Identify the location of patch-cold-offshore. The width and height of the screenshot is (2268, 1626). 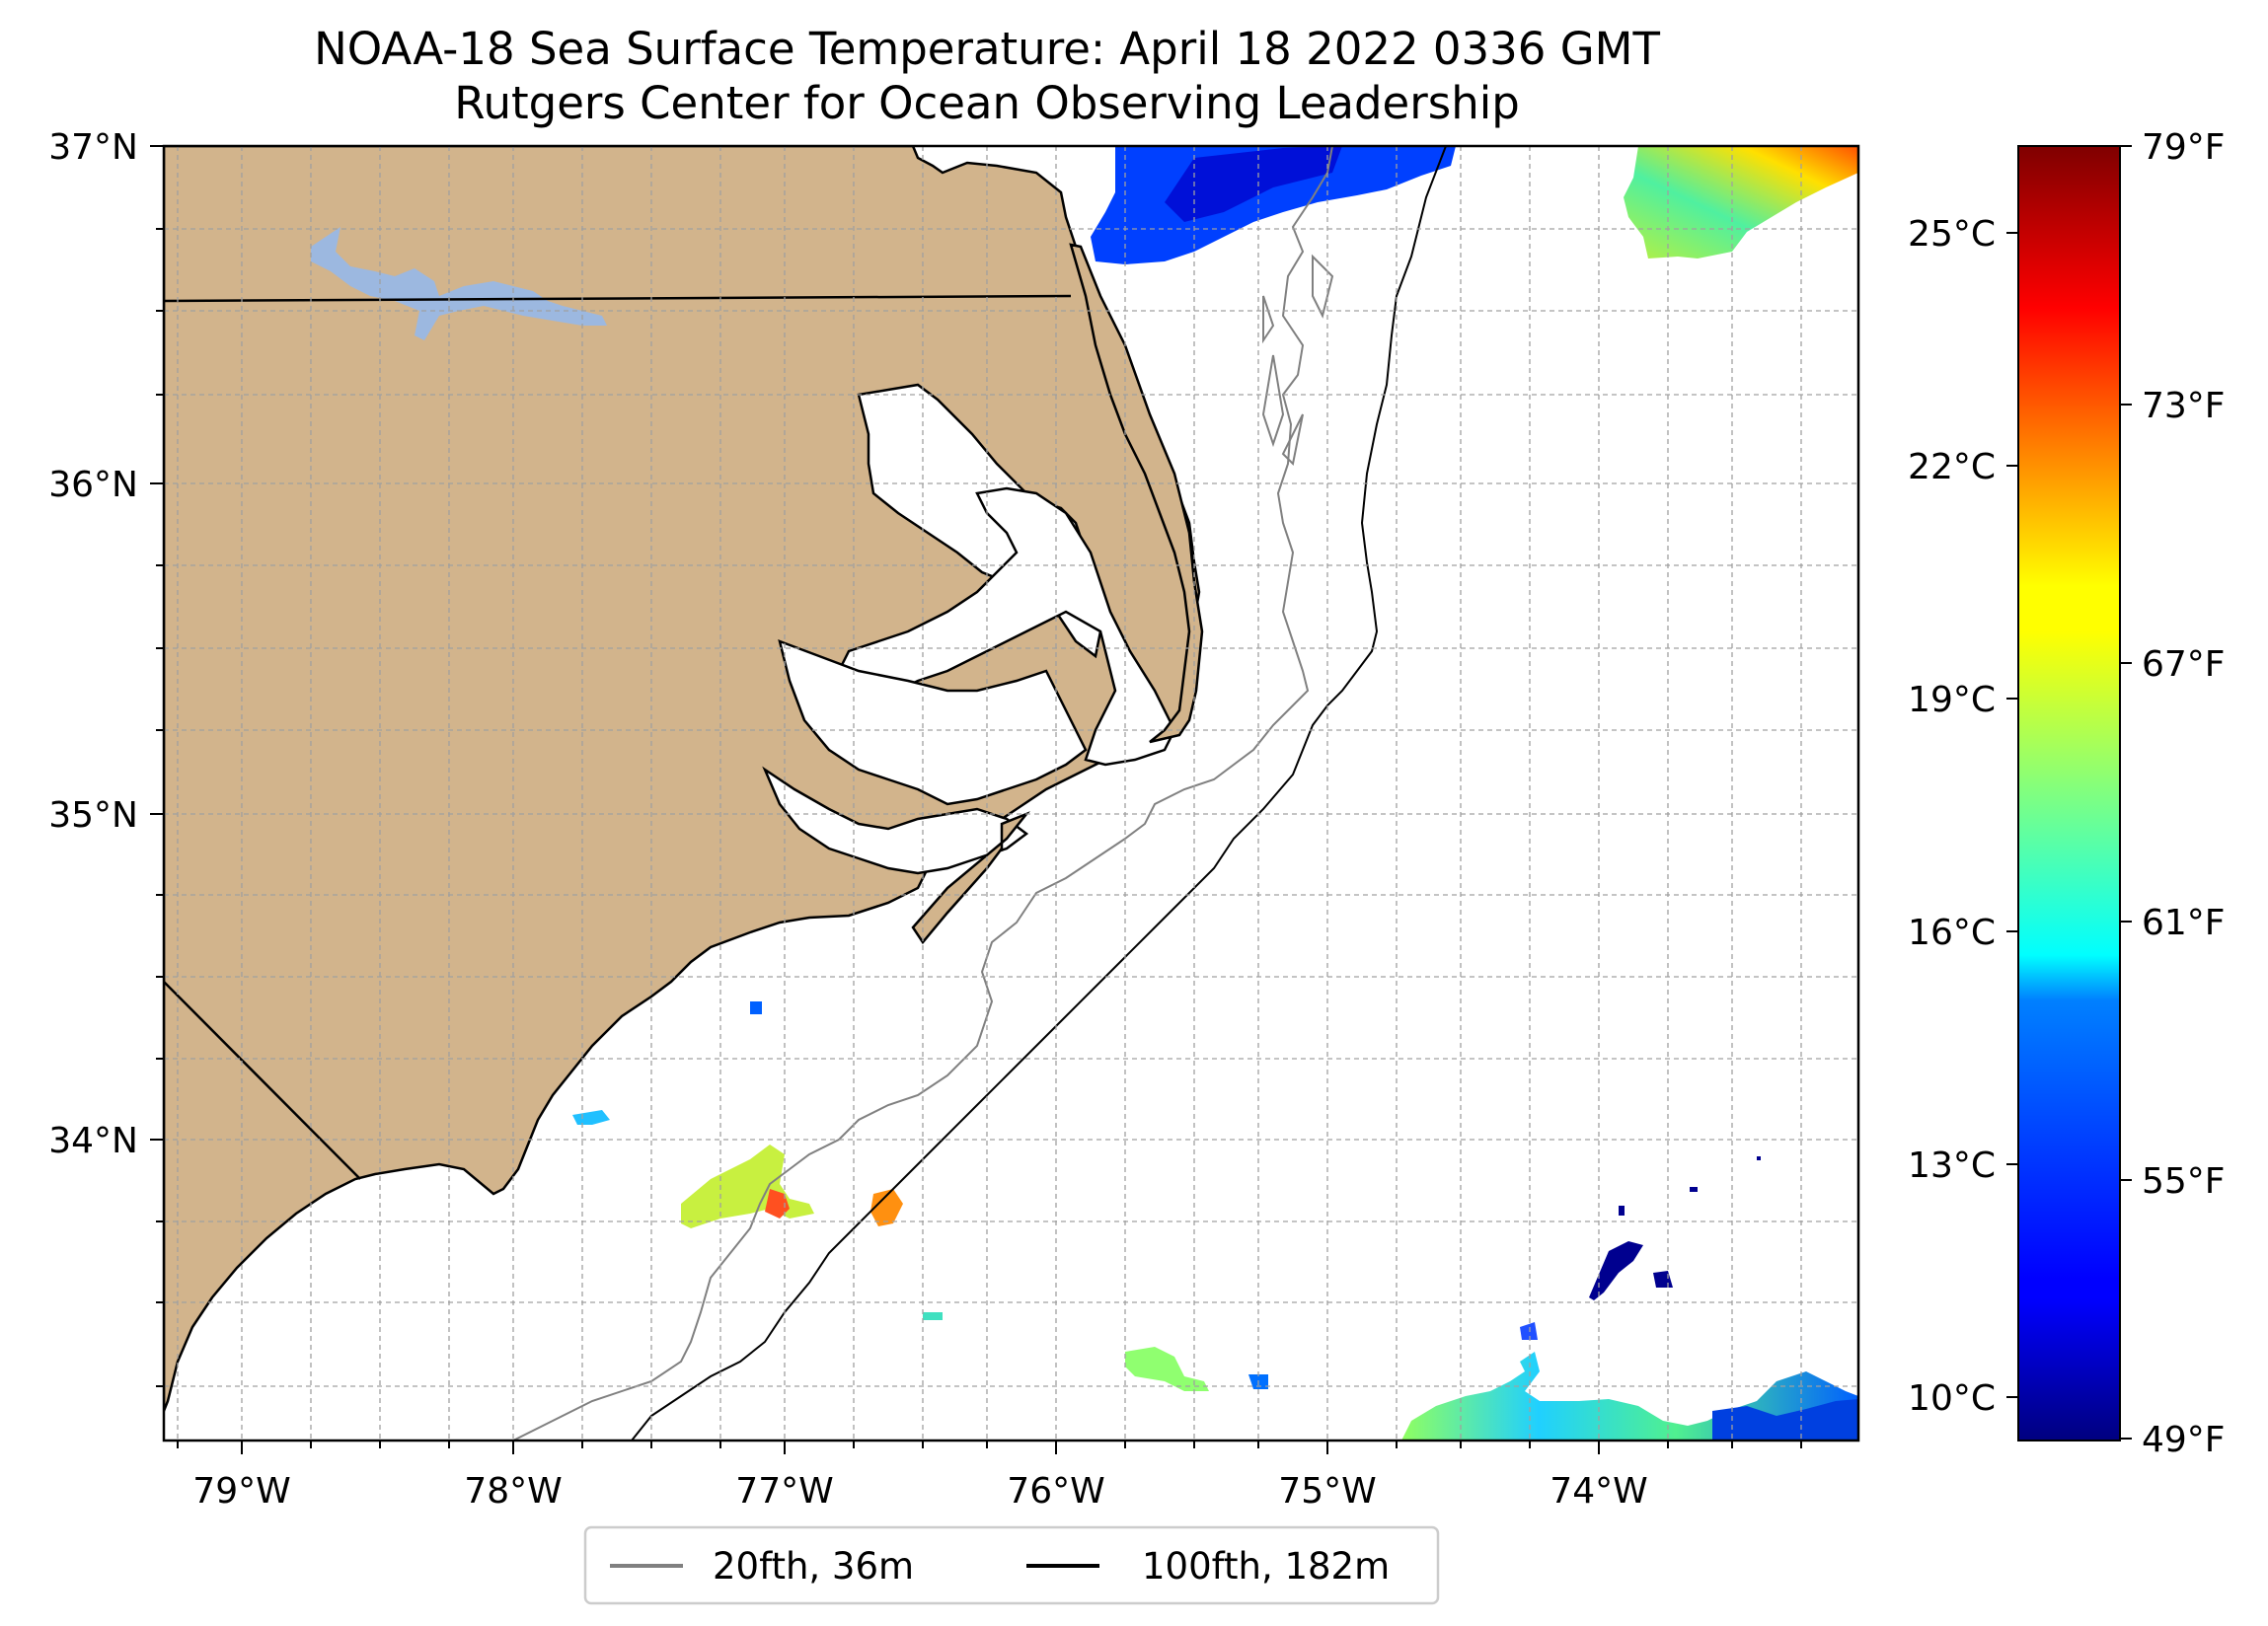
(1616, 1270).